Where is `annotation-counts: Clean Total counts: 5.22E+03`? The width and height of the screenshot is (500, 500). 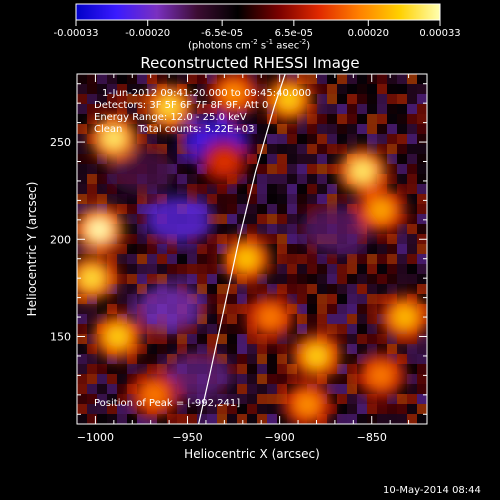
annotation-counts: Clean Total counts: 5.22E+03 is located at coordinates (174, 129).